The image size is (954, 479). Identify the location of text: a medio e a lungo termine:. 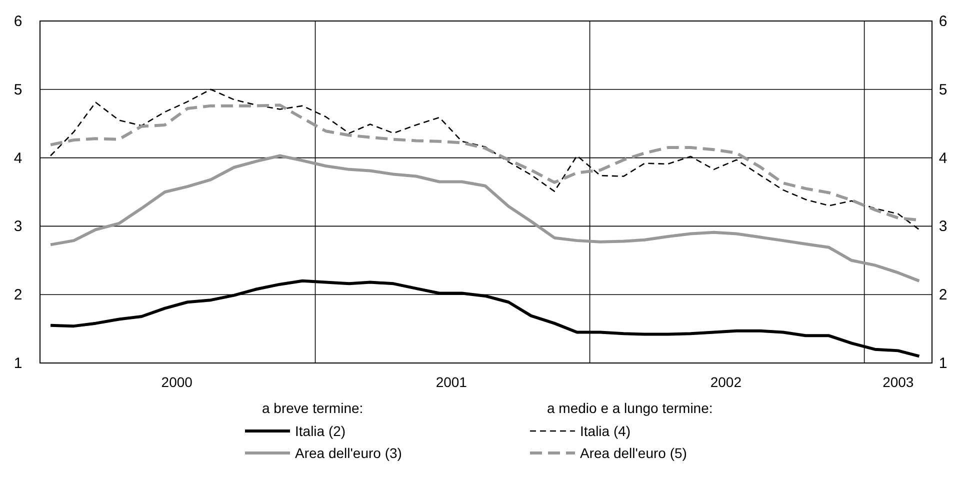
(630, 408).